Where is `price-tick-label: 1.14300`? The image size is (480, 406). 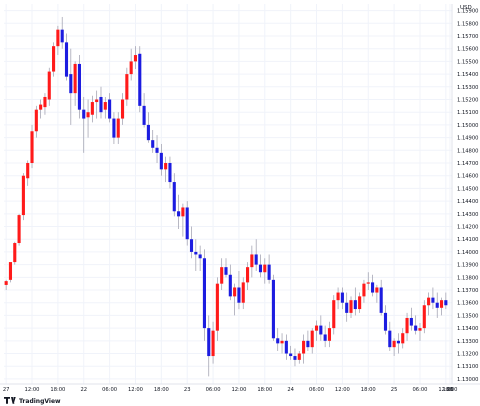 price-tick-label: 1.14300 is located at coordinates (467, 215).